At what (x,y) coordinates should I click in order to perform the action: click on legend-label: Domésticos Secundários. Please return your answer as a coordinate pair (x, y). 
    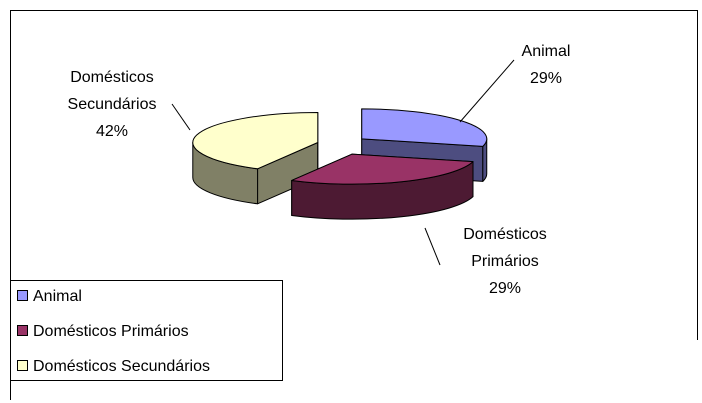
    Looking at the image, I should click on (121, 366).